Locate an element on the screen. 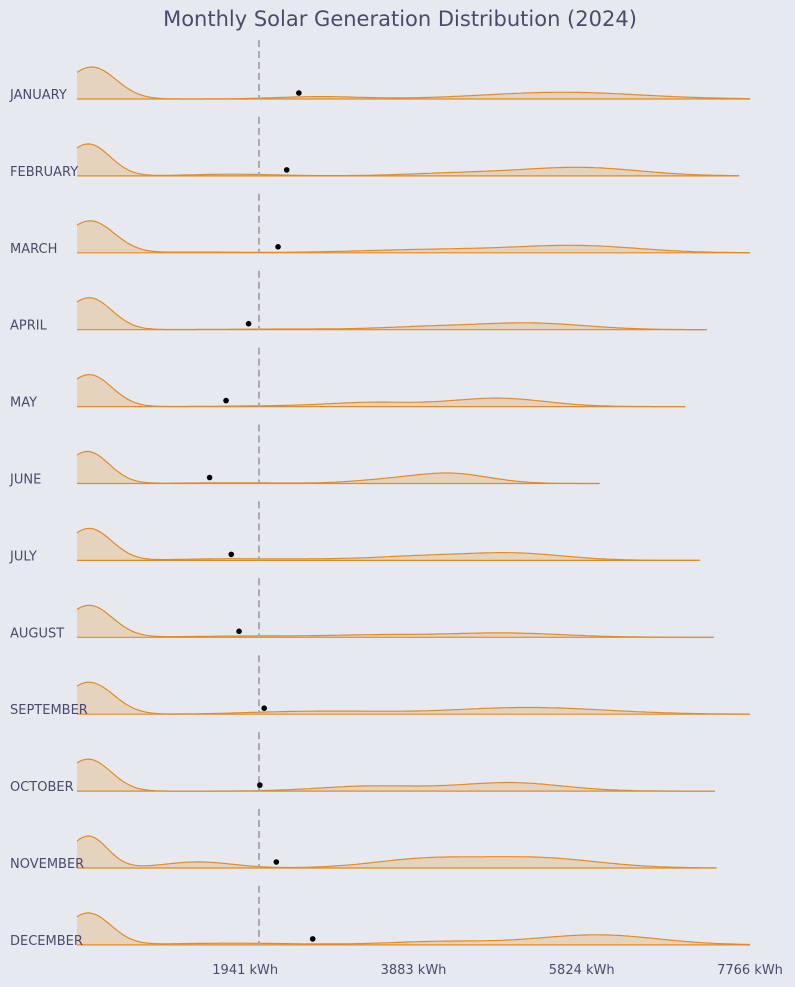 Image resolution: width=795 pixels, height=987 pixels. month-label-october: OCTOBER is located at coordinates (42, 787).